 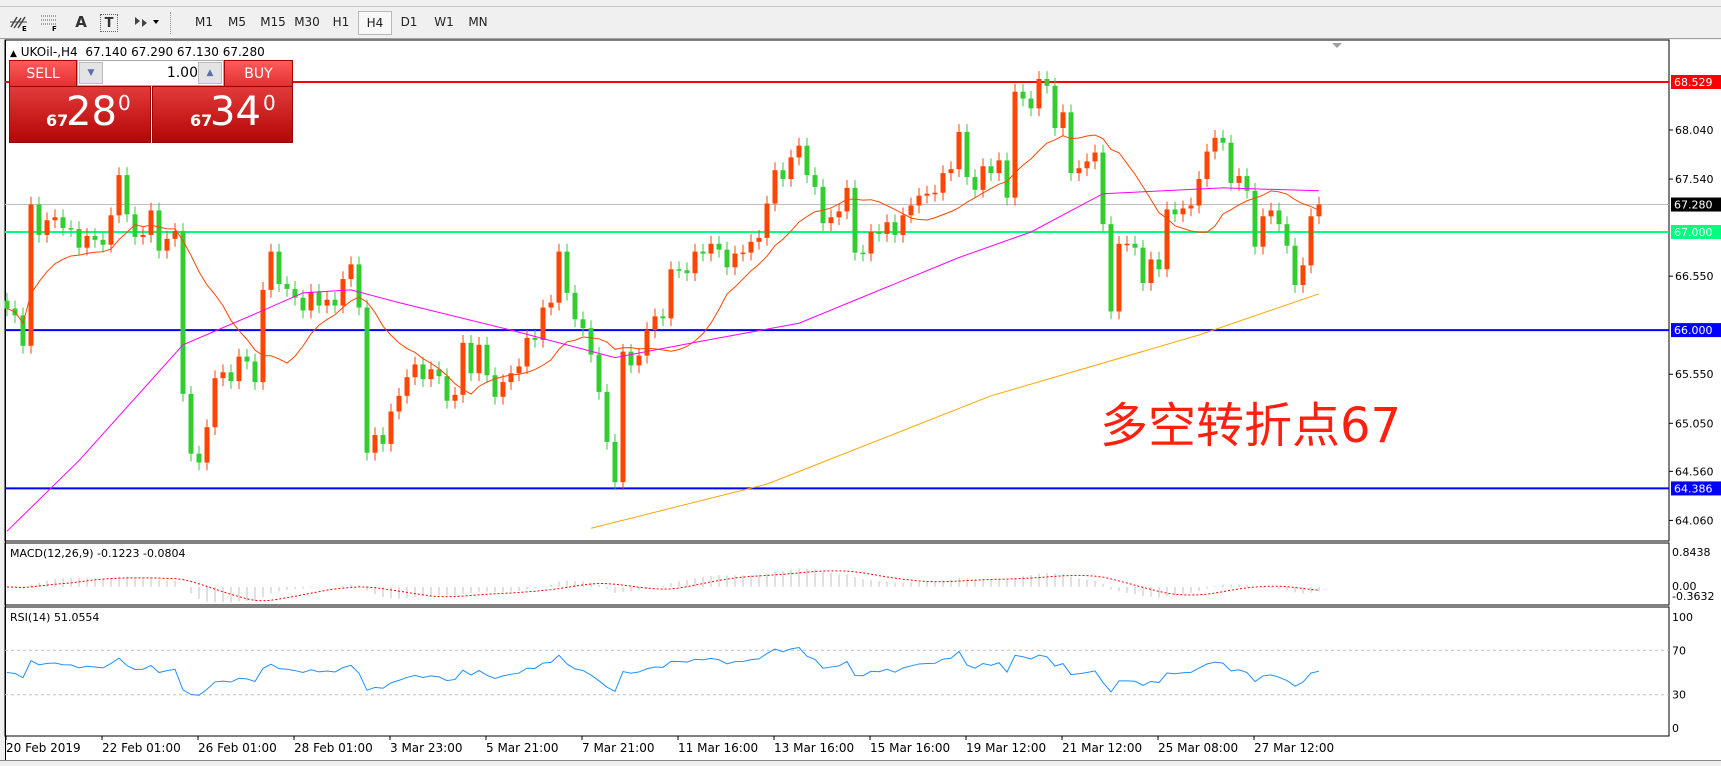 I want to click on text-label-icon: T, so click(x=109, y=23).